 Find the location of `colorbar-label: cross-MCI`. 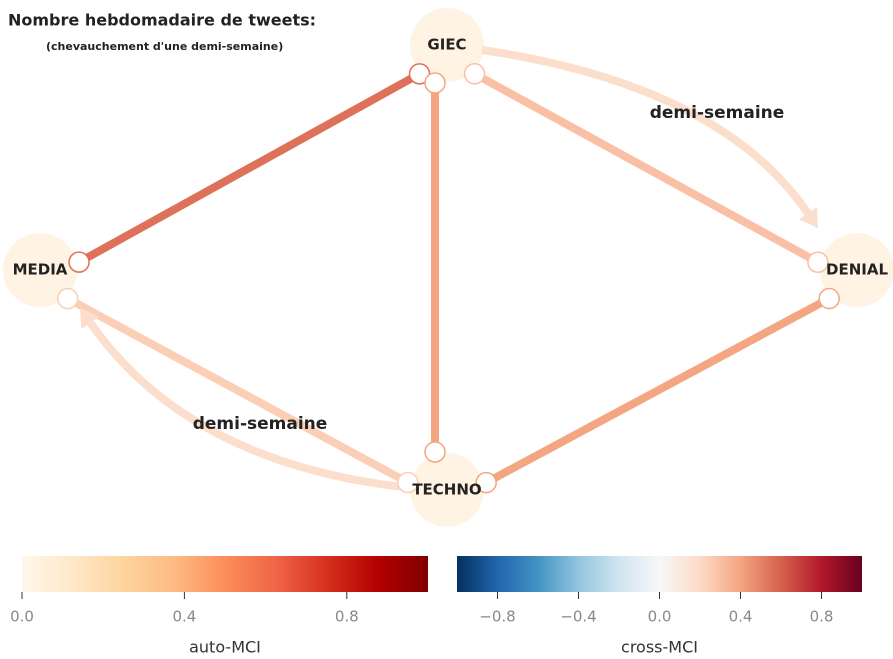

colorbar-label: cross-MCI is located at coordinates (659, 647).